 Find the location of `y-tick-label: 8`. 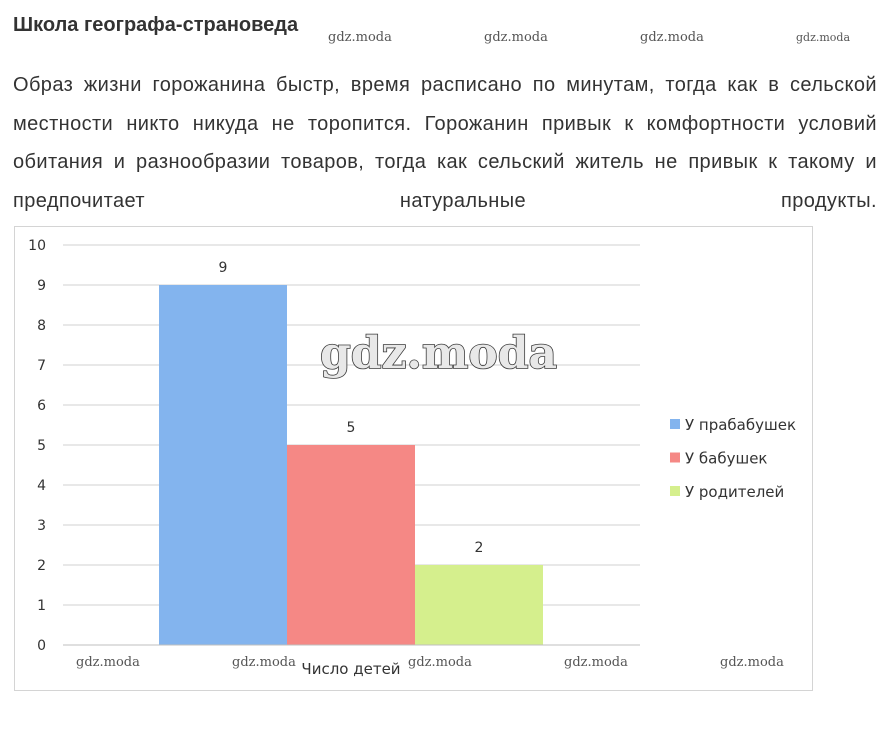

y-tick-label: 8 is located at coordinates (41, 326).